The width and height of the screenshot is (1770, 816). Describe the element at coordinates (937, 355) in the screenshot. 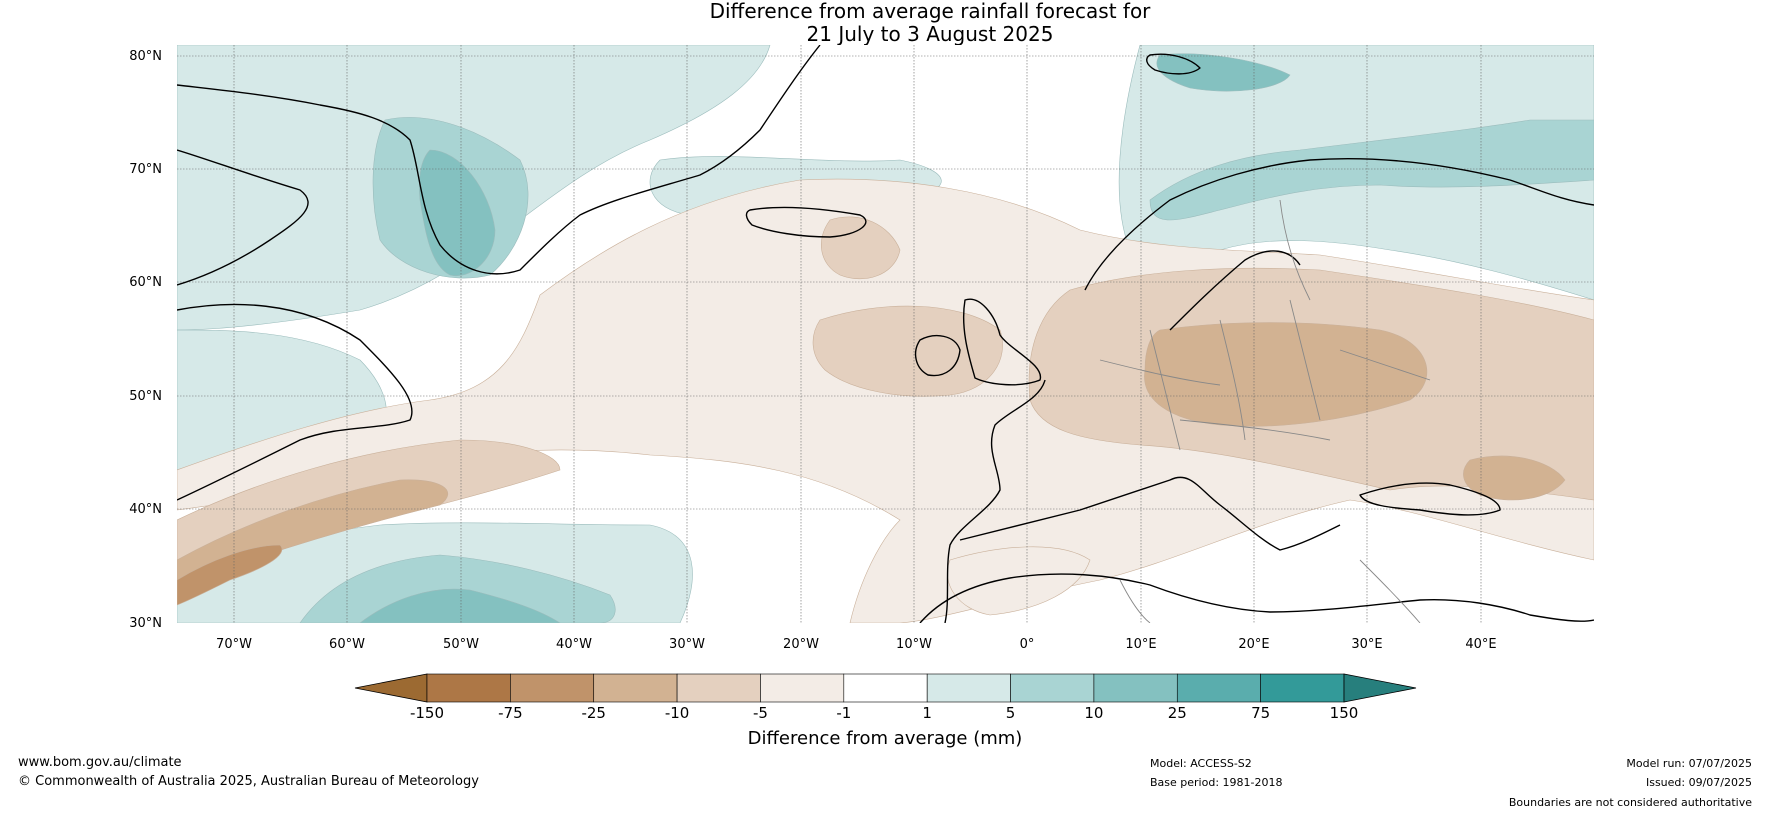

I see `coastline-ireland` at that location.